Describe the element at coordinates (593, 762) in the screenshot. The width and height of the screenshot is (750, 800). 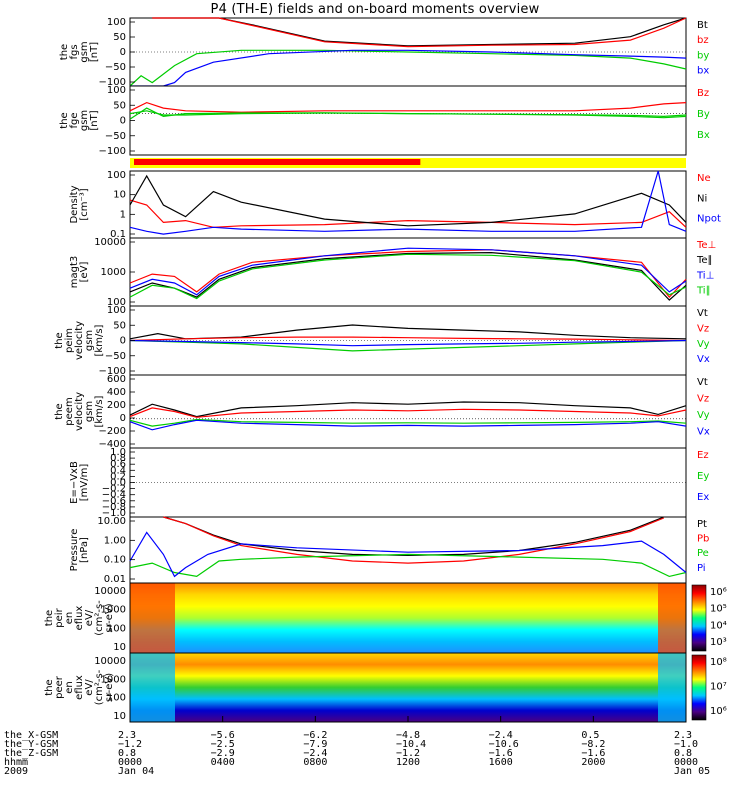
I see `time-value: 2000` at that location.